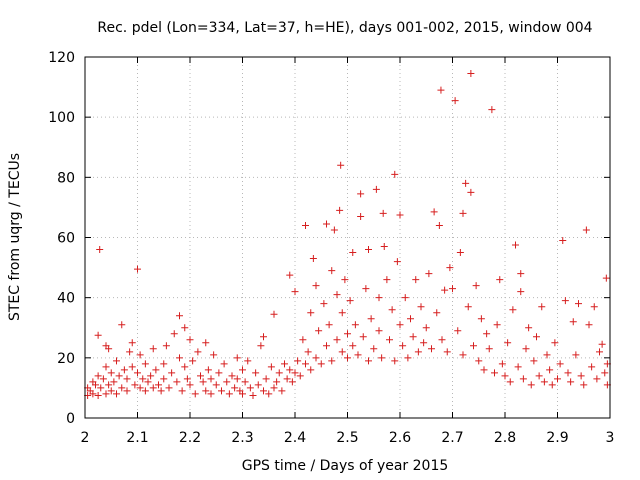 This screenshot has height=480, width=640. What do you see at coordinates (190, 438) in the screenshot?
I see `x-tick-label: 2.2` at bounding box center [190, 438].